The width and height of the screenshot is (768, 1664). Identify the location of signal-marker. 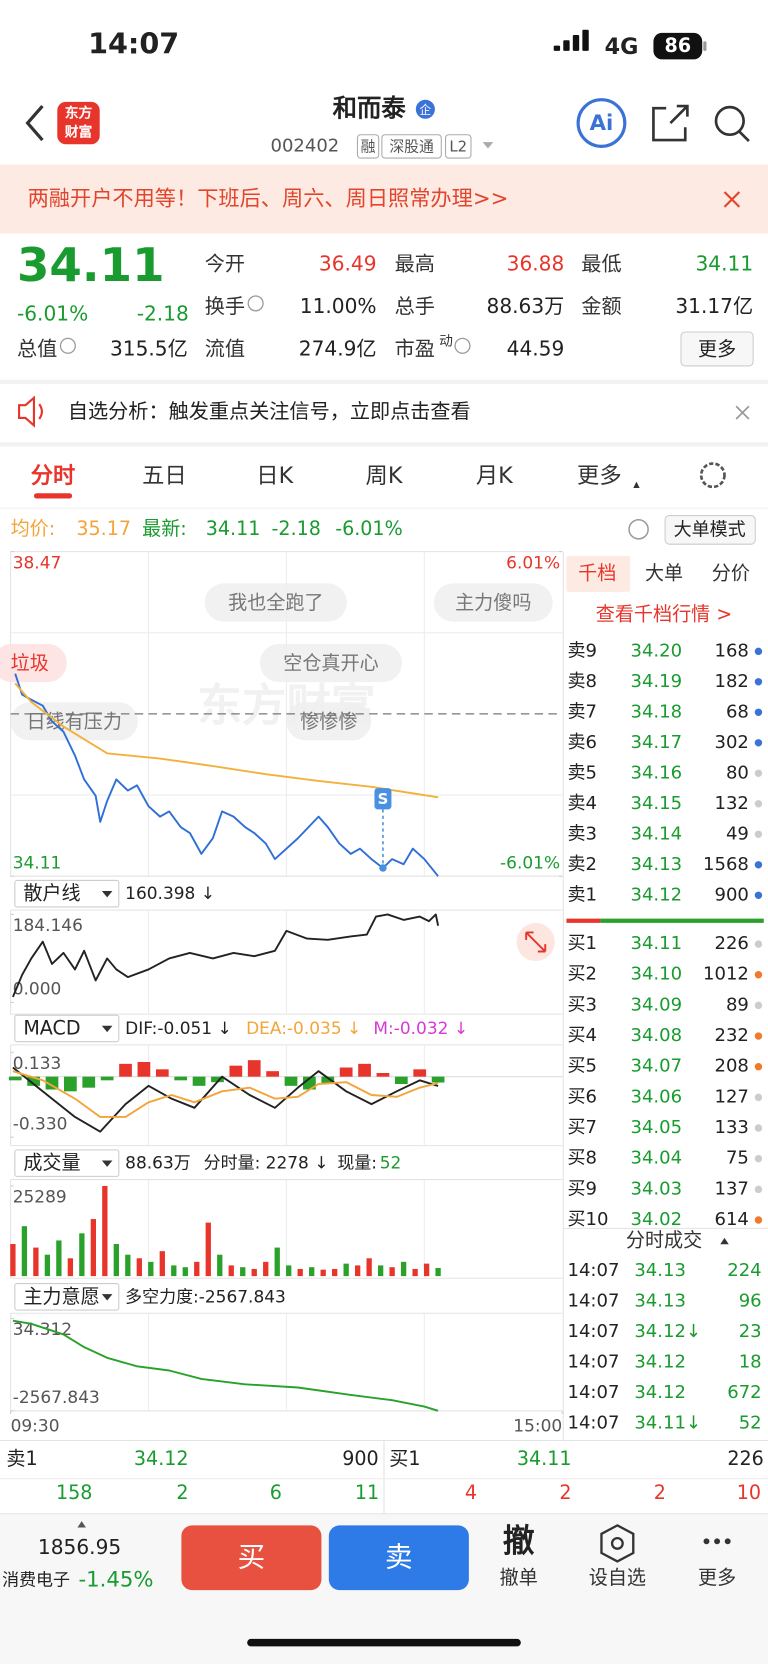
(383, 799).